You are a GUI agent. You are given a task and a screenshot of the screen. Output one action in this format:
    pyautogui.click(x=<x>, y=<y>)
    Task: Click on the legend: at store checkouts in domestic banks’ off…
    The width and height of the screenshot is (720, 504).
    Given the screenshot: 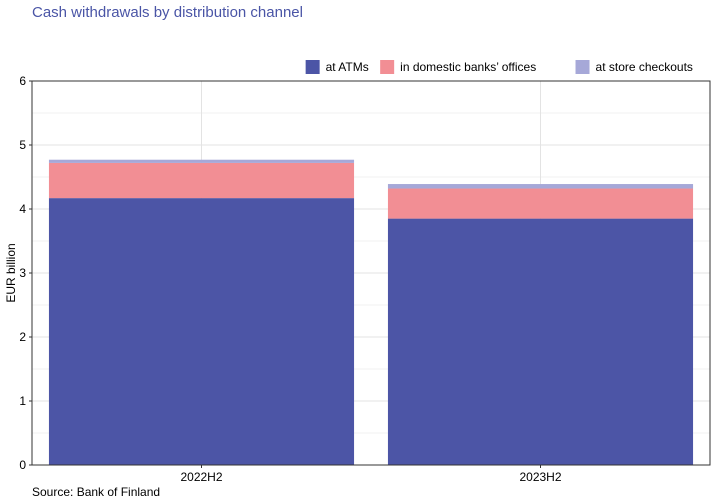 What is the action you would take?
    pyautogui.click(x=499, y=67)
    